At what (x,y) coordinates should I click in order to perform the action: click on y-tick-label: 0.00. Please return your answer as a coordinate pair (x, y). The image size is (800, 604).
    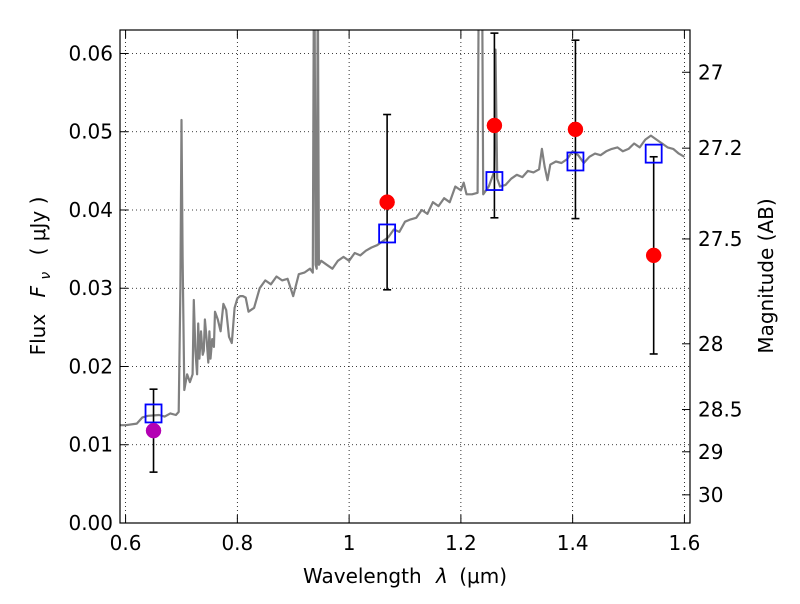
    Looking at the image, I should click on (90, 523).